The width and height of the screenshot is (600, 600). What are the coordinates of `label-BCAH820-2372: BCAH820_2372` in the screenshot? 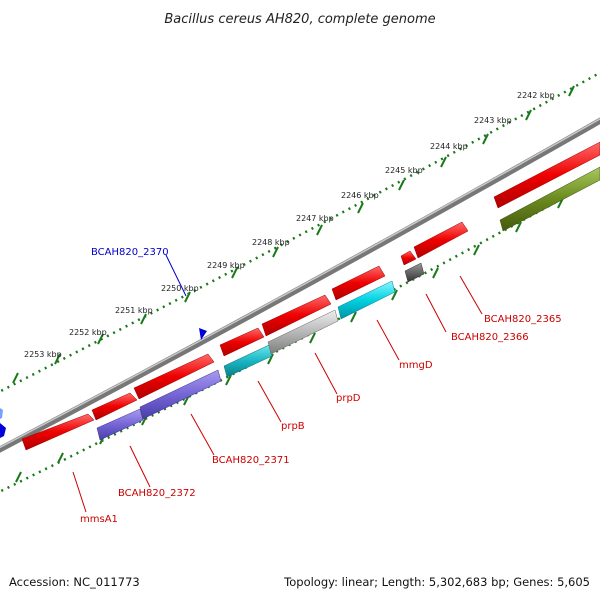 It's located at (157, 493).